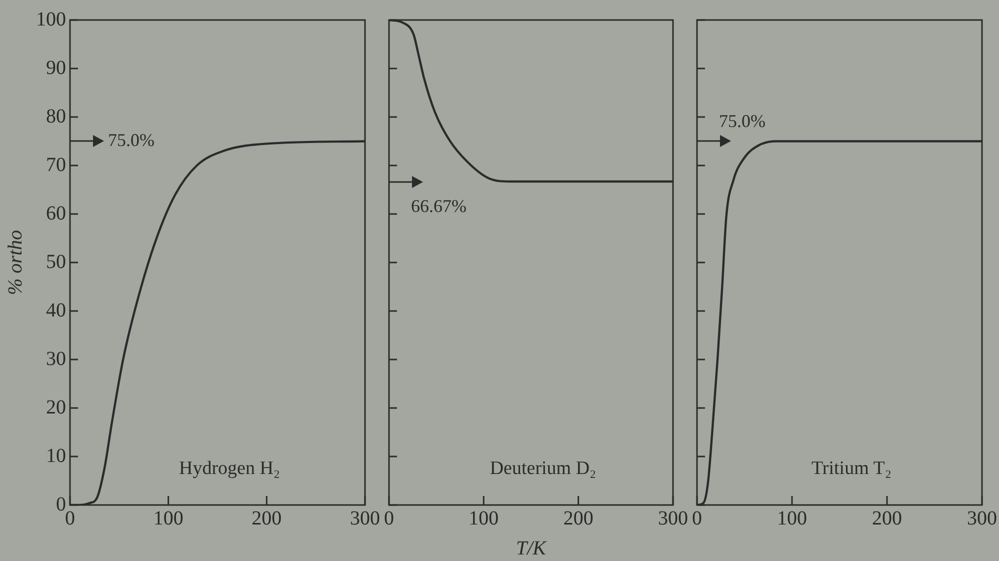 This screenshot has width=999, height=561. What do you see at coordinates (229, 468) in the screenshot?
I see `text: Hydrogen H₂` at bounding box center [229, 468].